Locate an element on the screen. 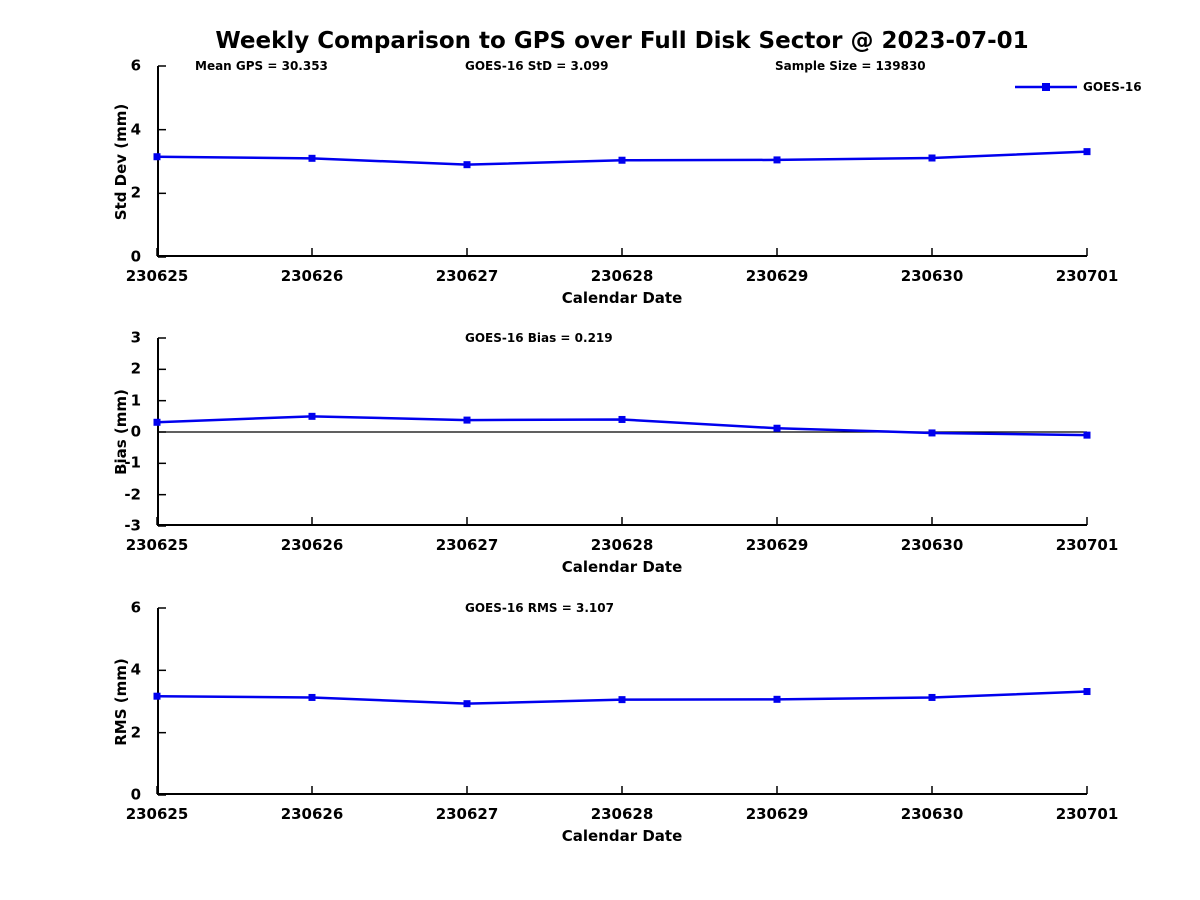 The width and height of the screenshot is (1200, 900). y-axis-tick-labels: 3 2 1 0 -1 -2 -3 is located at coordinates (123, 431).